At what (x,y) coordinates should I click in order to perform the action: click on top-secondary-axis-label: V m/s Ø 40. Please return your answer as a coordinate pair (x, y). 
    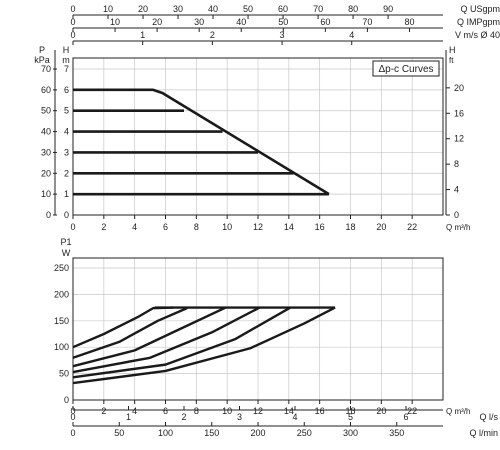
    Looking at the image, I should click on (477, 35).